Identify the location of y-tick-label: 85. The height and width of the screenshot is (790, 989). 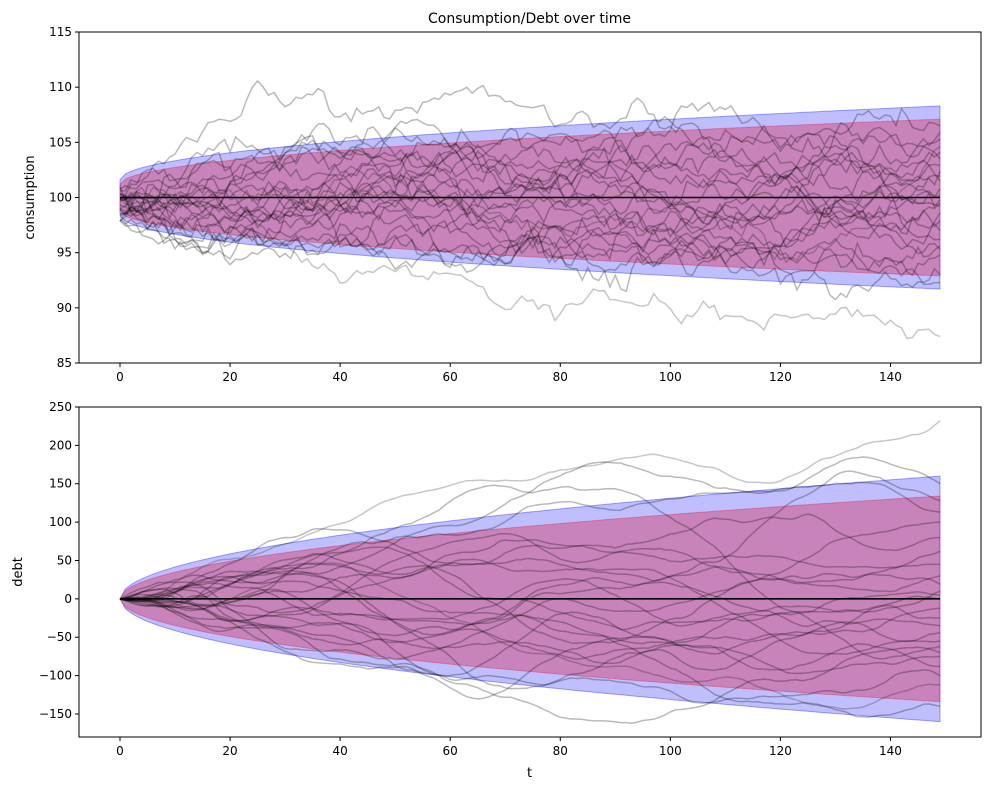
(64, 363).